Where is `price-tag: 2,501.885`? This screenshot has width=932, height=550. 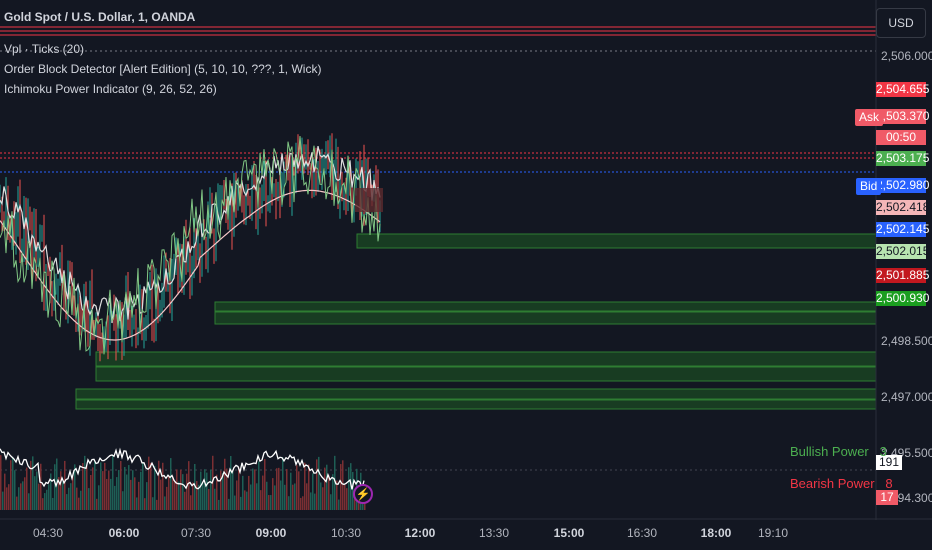 price-tag: 2,501.885 is located at coordinates (903, 275).